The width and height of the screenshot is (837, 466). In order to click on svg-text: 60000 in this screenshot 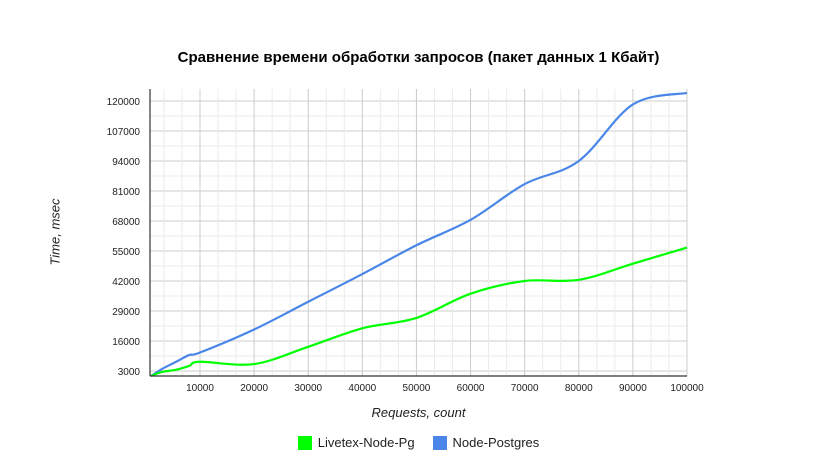, I will do `click(471, 388)`.